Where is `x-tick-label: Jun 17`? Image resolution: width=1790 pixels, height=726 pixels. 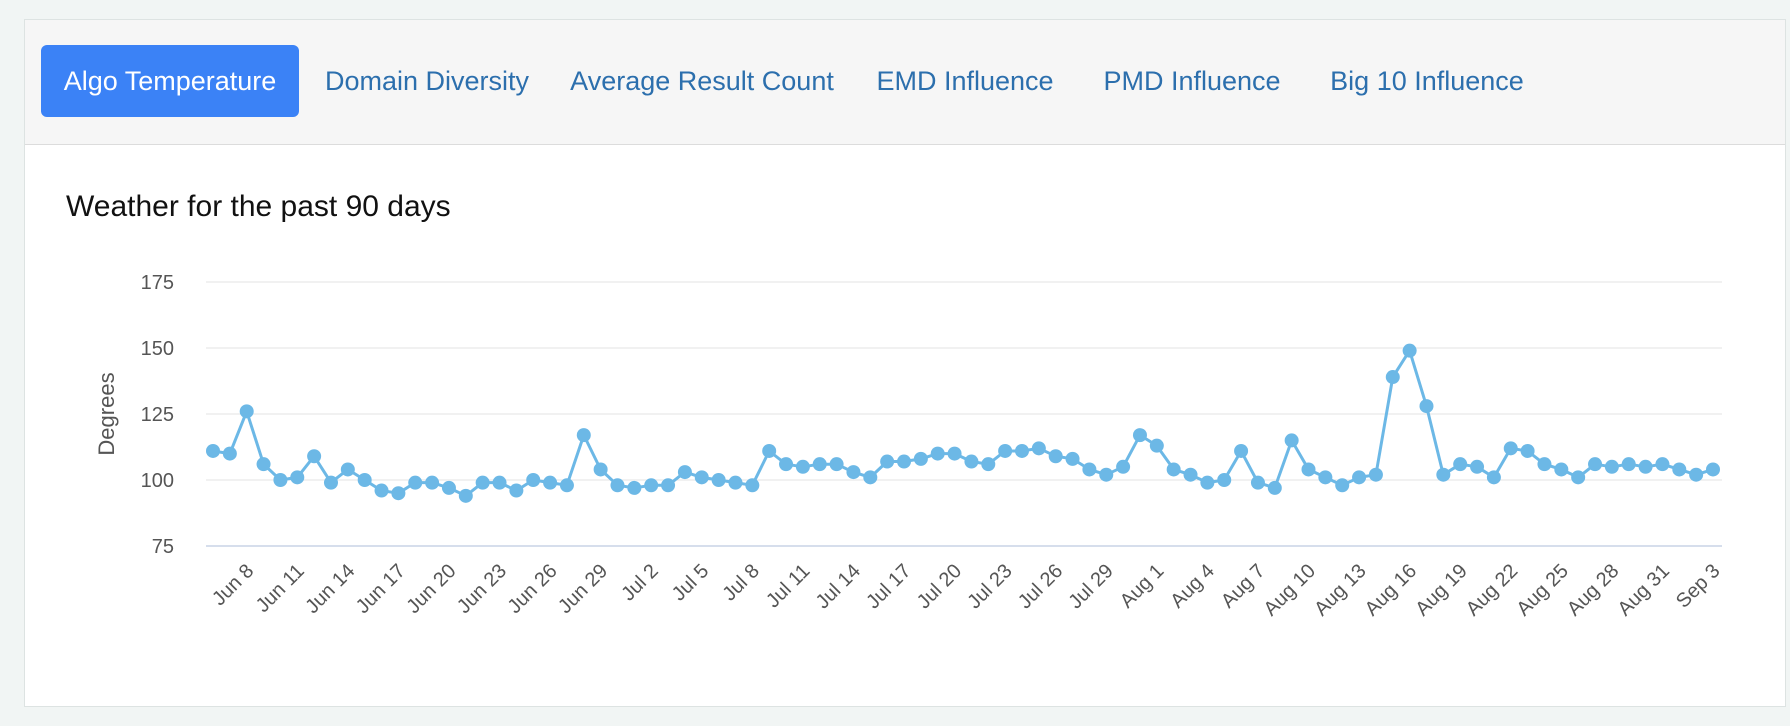
x-tick-label: Jun 17 is located at coordinates (381, 589).